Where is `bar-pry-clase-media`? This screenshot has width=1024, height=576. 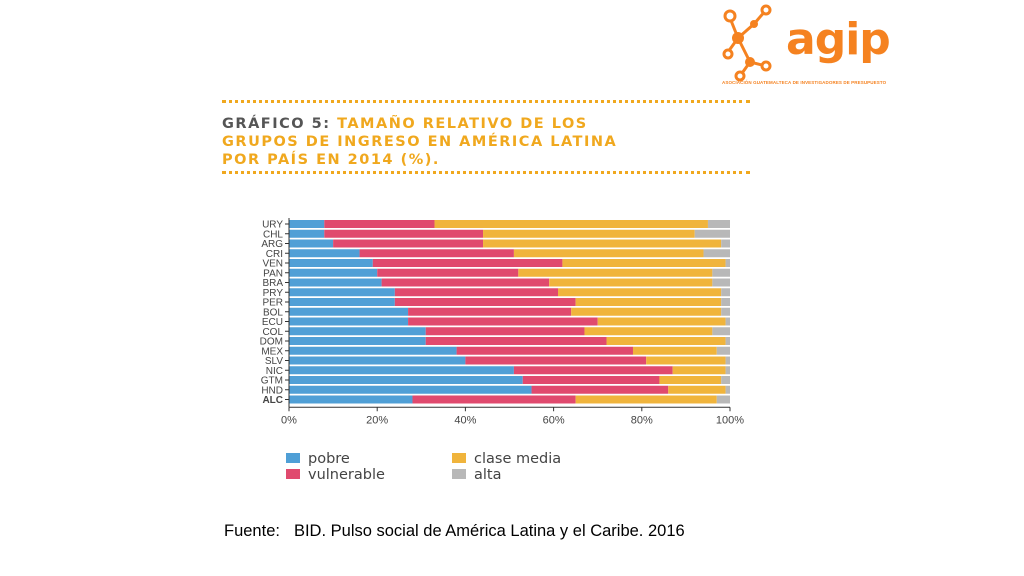
bar-pry-clase-media is located at coordinates (640, 292).